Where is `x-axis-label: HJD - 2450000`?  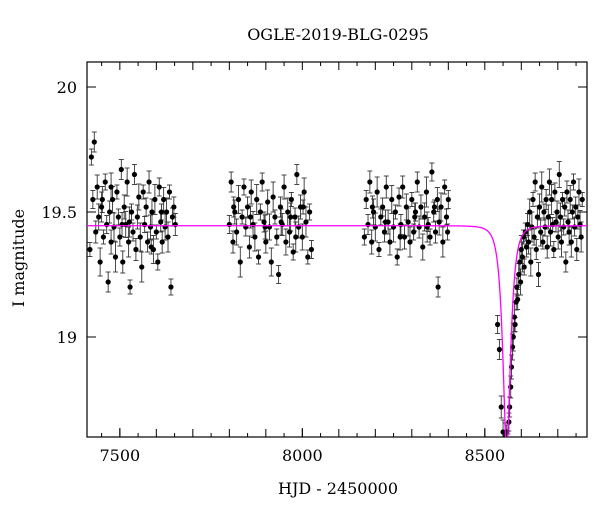
x-axis-label: HJD - 2450000 is located at coordinates (338, 488).